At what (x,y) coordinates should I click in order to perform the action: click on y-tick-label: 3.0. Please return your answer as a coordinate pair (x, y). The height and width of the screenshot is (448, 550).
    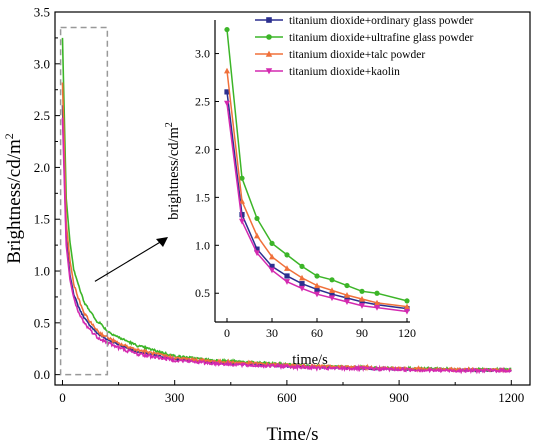
    Looking at the image, I should click on (42, 63).